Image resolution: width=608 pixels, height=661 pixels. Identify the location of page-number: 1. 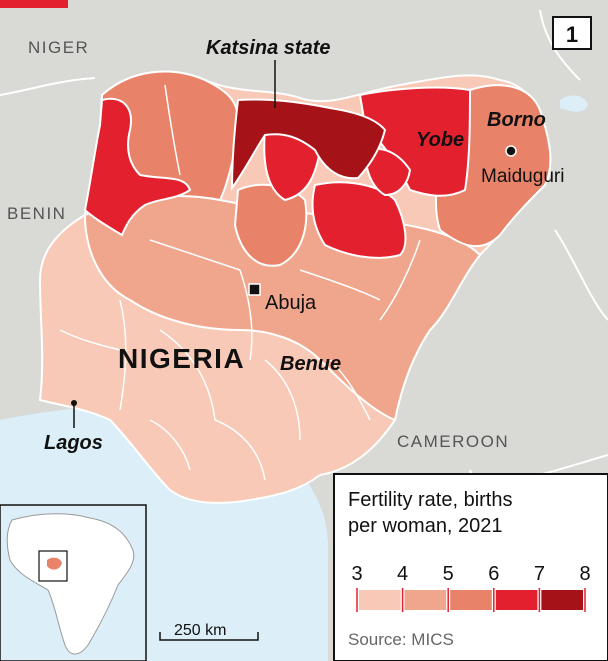
(572, 34).